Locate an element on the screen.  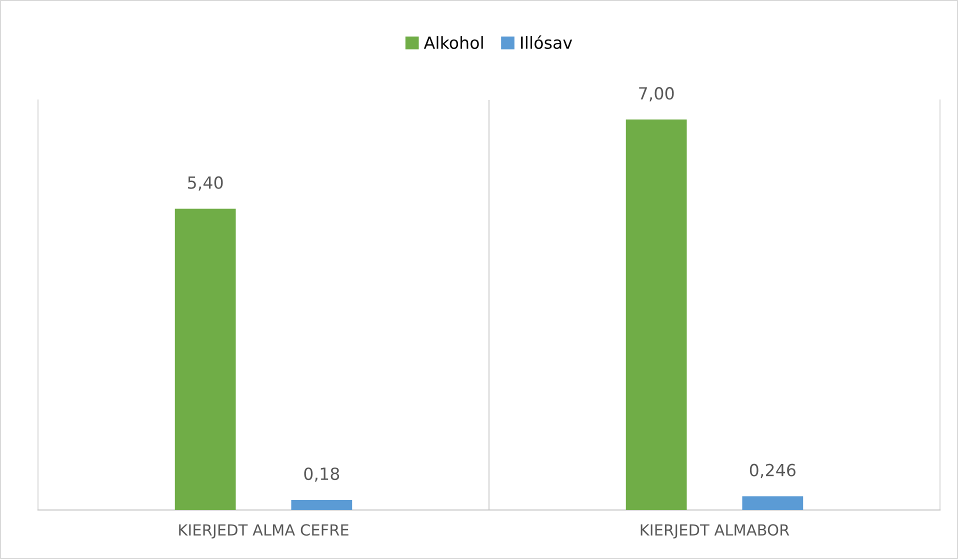
data-label: 0,18 is located at coordinates (322, 474).